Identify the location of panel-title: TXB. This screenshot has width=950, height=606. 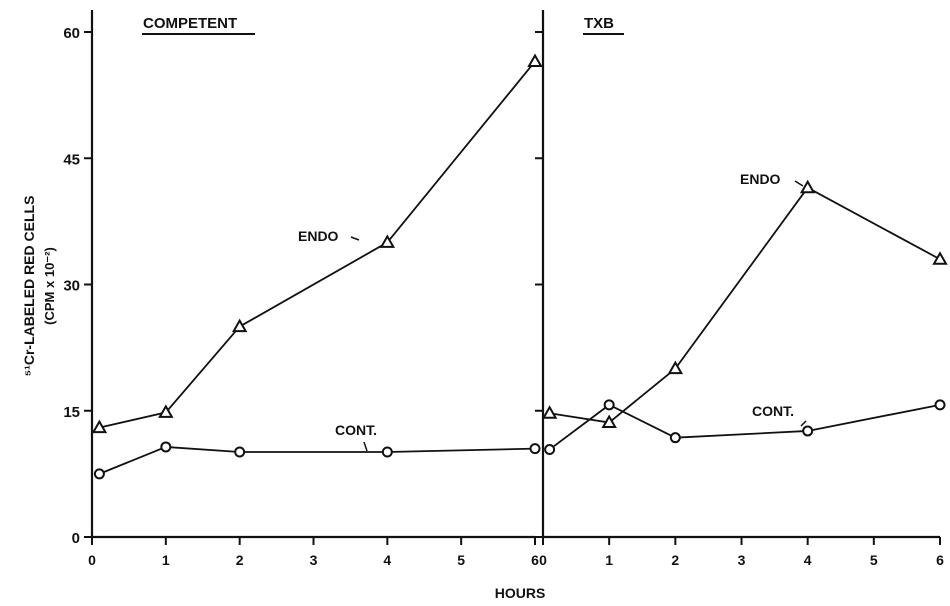
(599, 23).